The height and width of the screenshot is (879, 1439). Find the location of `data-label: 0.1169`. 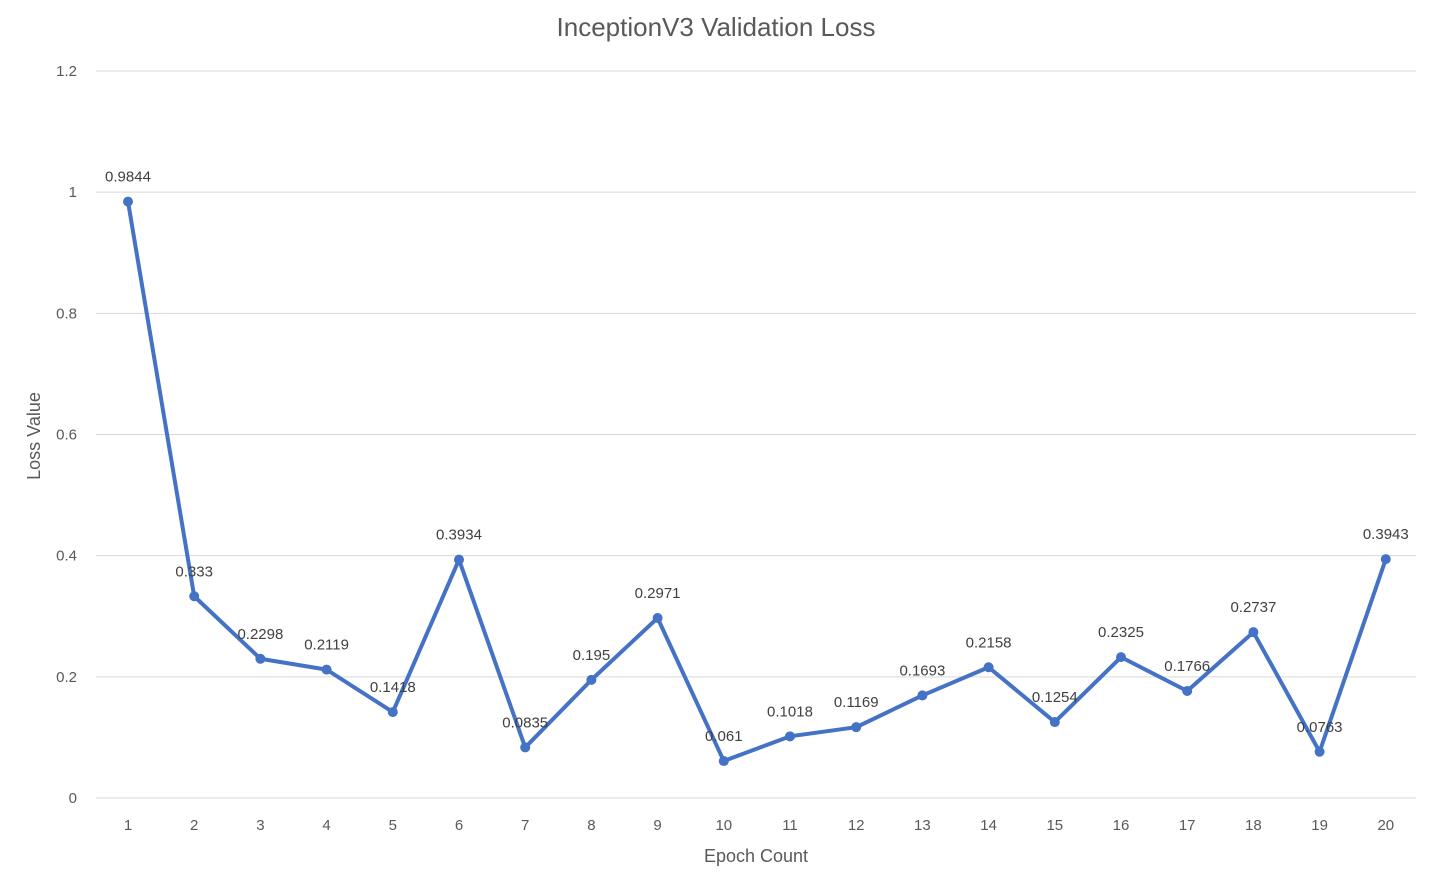

data-label: 0.1169 is located at coordinates (856, 702).